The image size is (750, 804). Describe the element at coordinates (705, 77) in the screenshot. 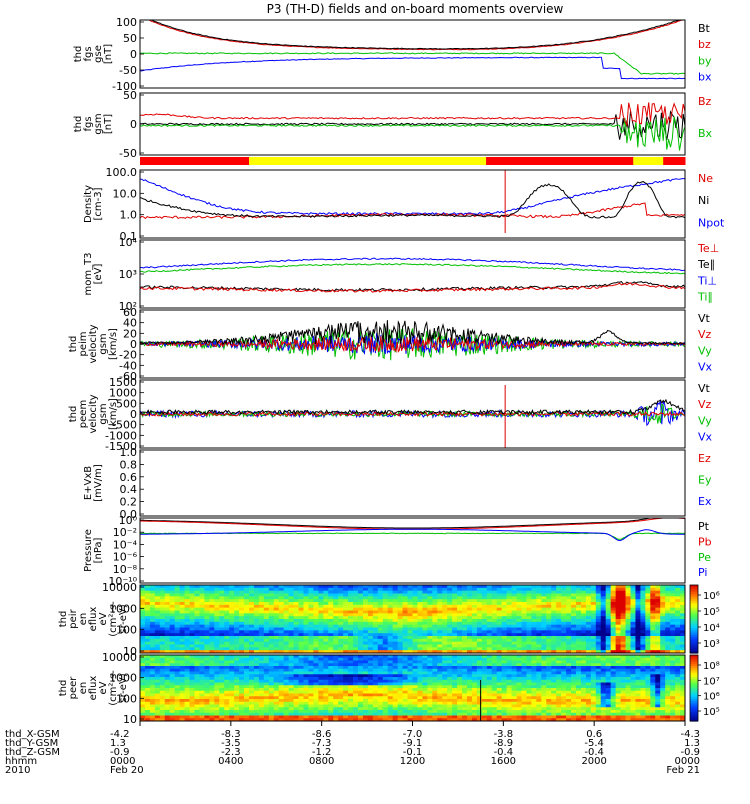

I see `legend-entry-bx: bx` at that location.